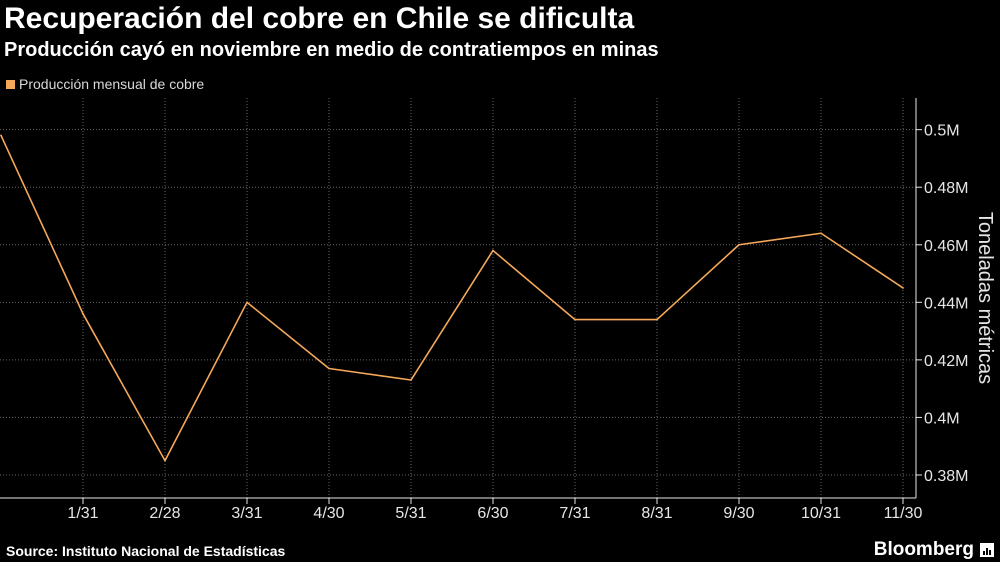 This screenshot has height=562, width=1000. What do you see at coordinates (821, 513) in the screenshot?
I see `x-tick-label: 10/31` at bounding box center [821, 513].